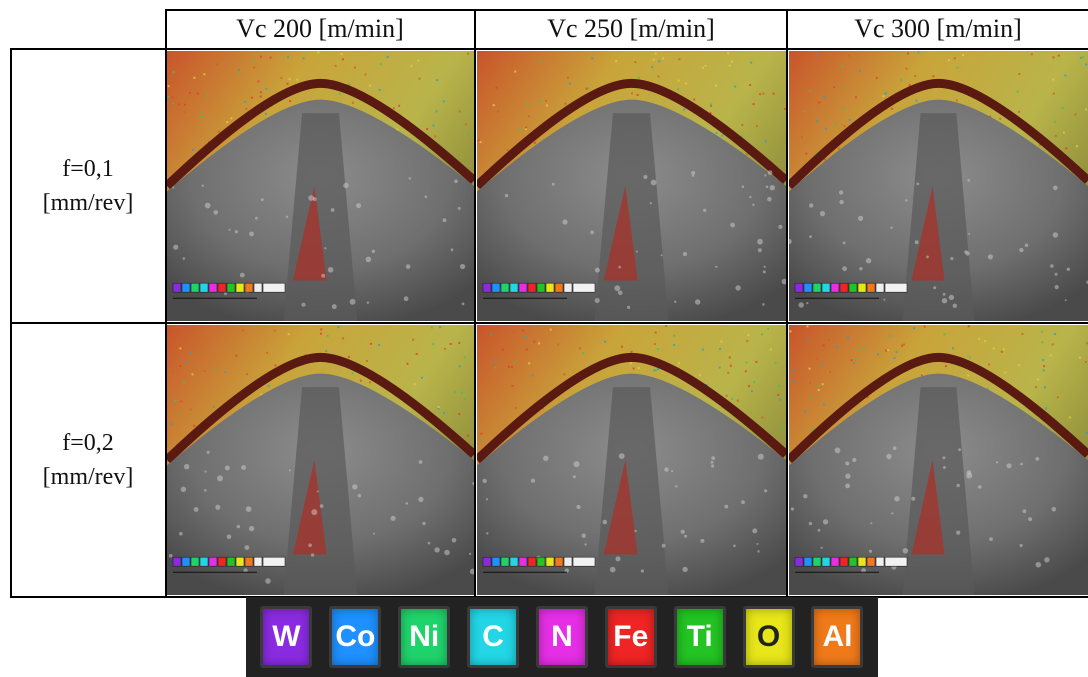 The image size is (1088, 677). I want to click on micrograph-vc200-f02, so click(320, 460).